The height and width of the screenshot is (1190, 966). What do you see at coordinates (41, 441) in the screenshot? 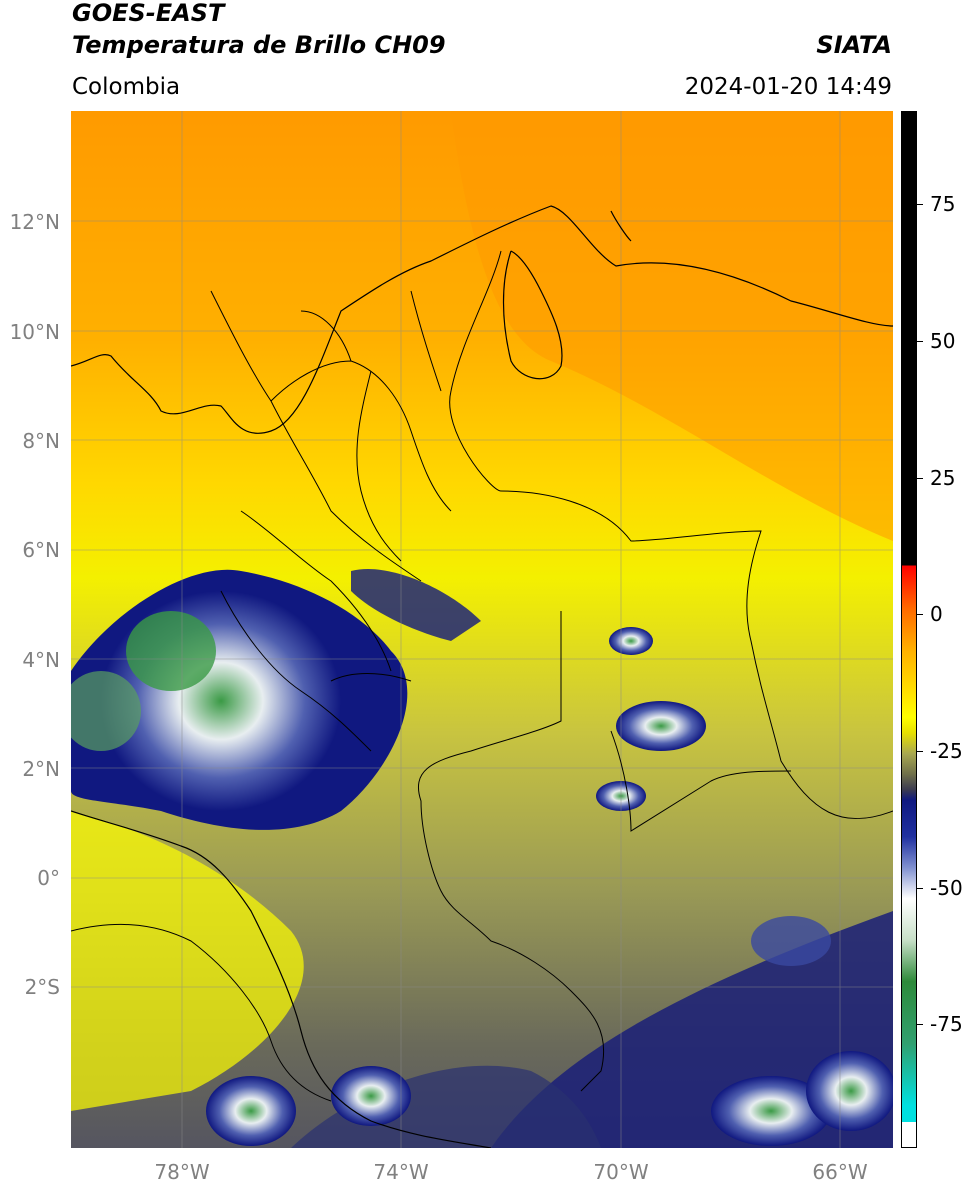
I see `lat-label-8n: 8°N` at bounding box center [41, 441].